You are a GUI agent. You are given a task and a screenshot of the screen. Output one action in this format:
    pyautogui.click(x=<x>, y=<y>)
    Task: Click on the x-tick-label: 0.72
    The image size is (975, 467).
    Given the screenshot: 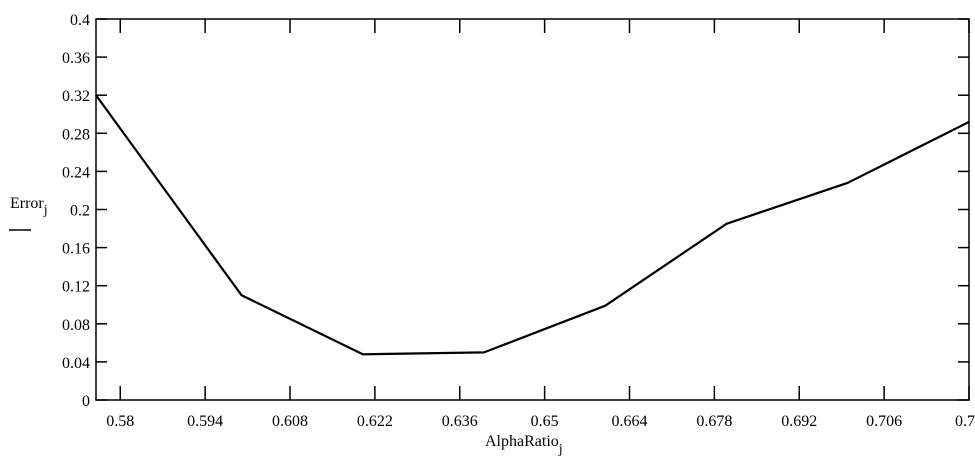 What is the action you would take?
    pyautogui.click(x=965, y=421)
    